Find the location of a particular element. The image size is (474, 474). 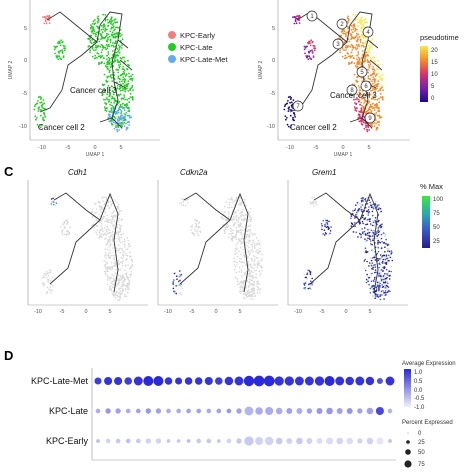

a-legend-late: KPC-Late is located at coordinates (196, 47).